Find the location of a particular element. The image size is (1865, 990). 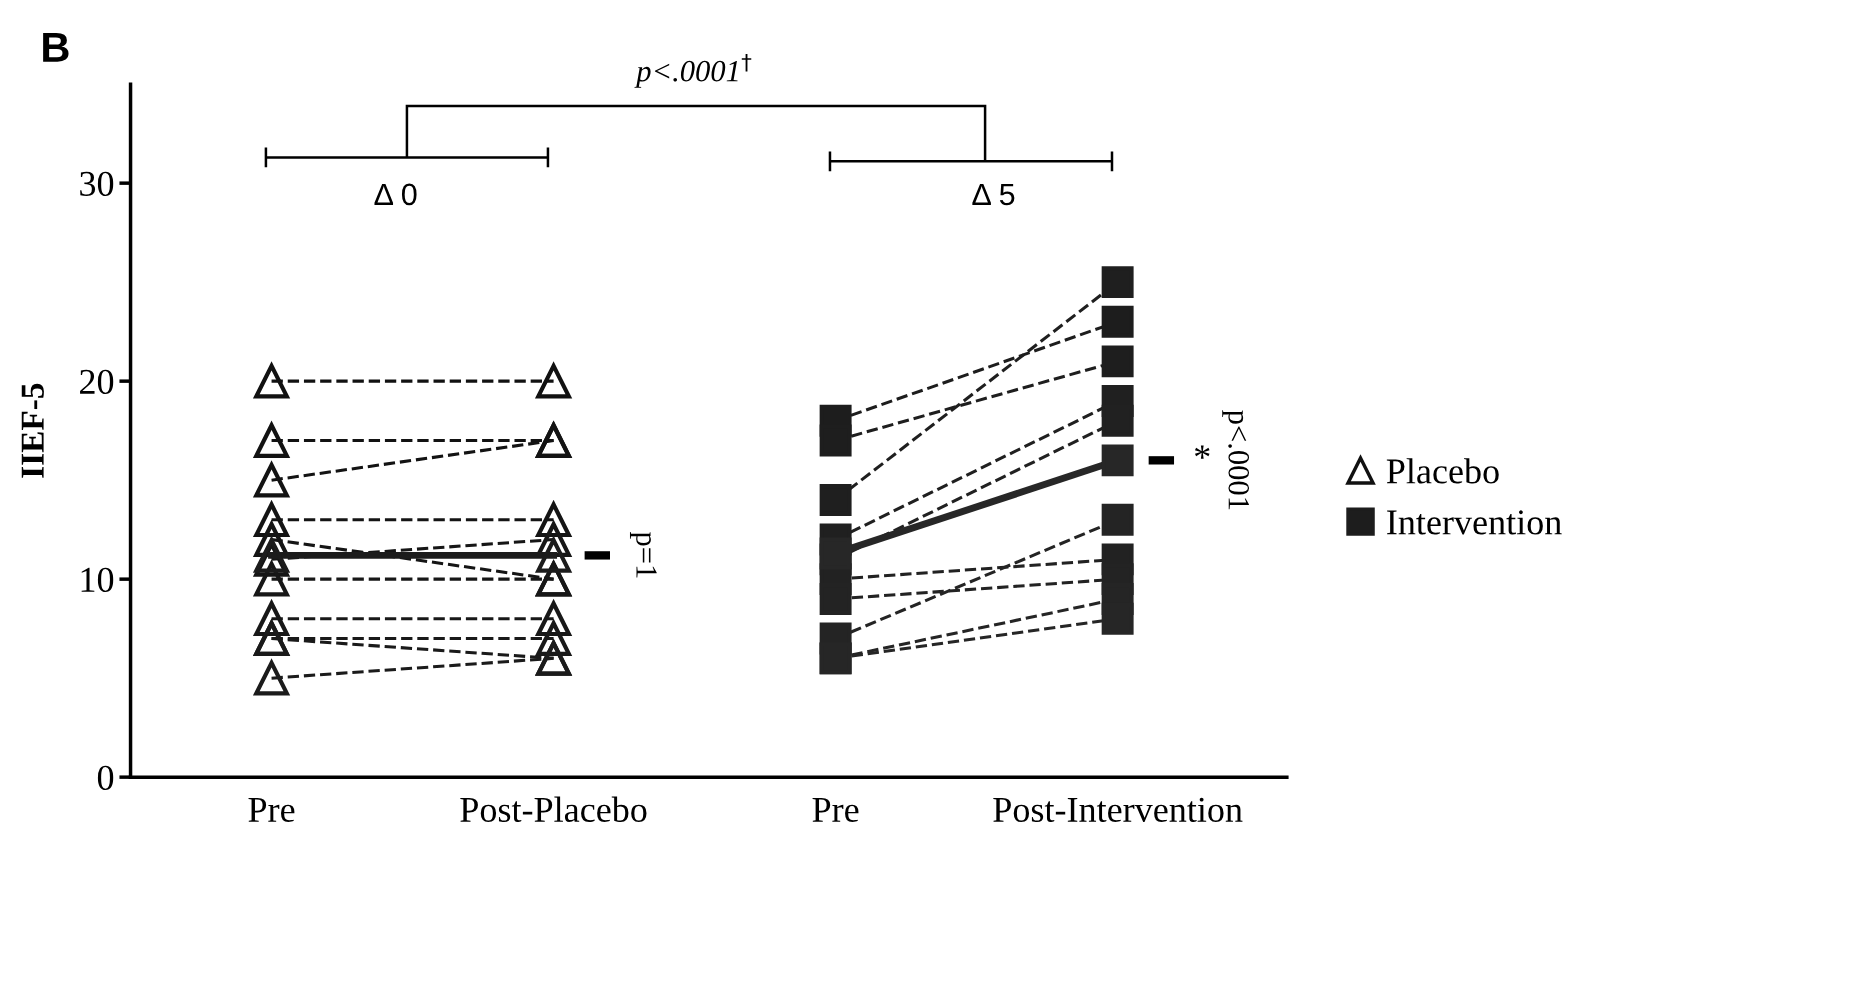

x-tick-label: Post-Placebo is located at coordinates (553, 809).